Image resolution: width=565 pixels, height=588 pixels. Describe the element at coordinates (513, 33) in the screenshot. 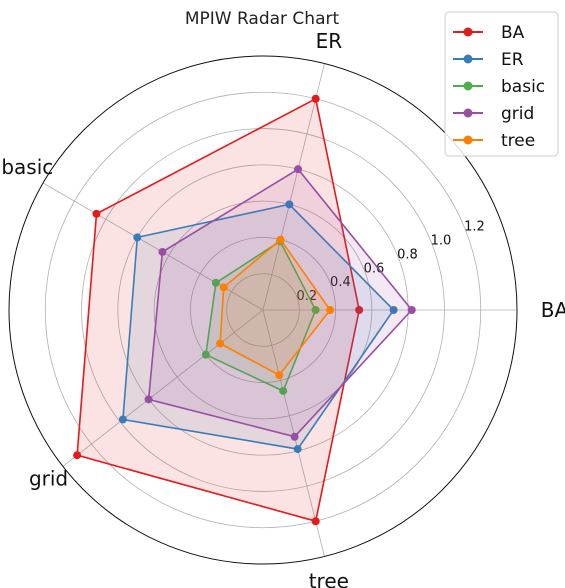

I see `legend-label: BA` at that location.